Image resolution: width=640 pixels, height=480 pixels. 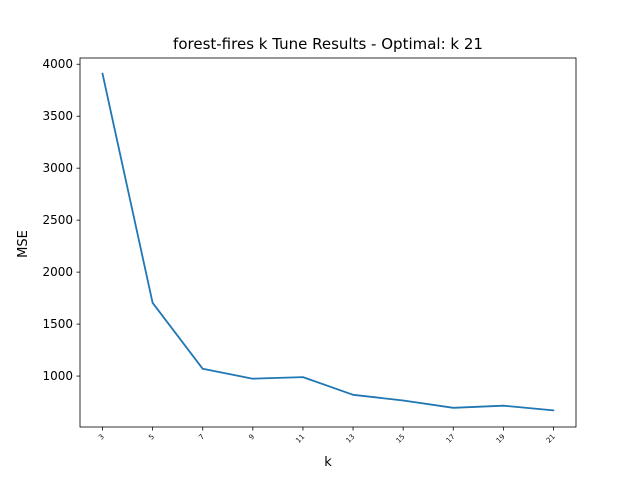 What do you see at coordinates (451, 439) in the screenshot?
I see `x-tick-label: 17` at bounding box center [451, 439].